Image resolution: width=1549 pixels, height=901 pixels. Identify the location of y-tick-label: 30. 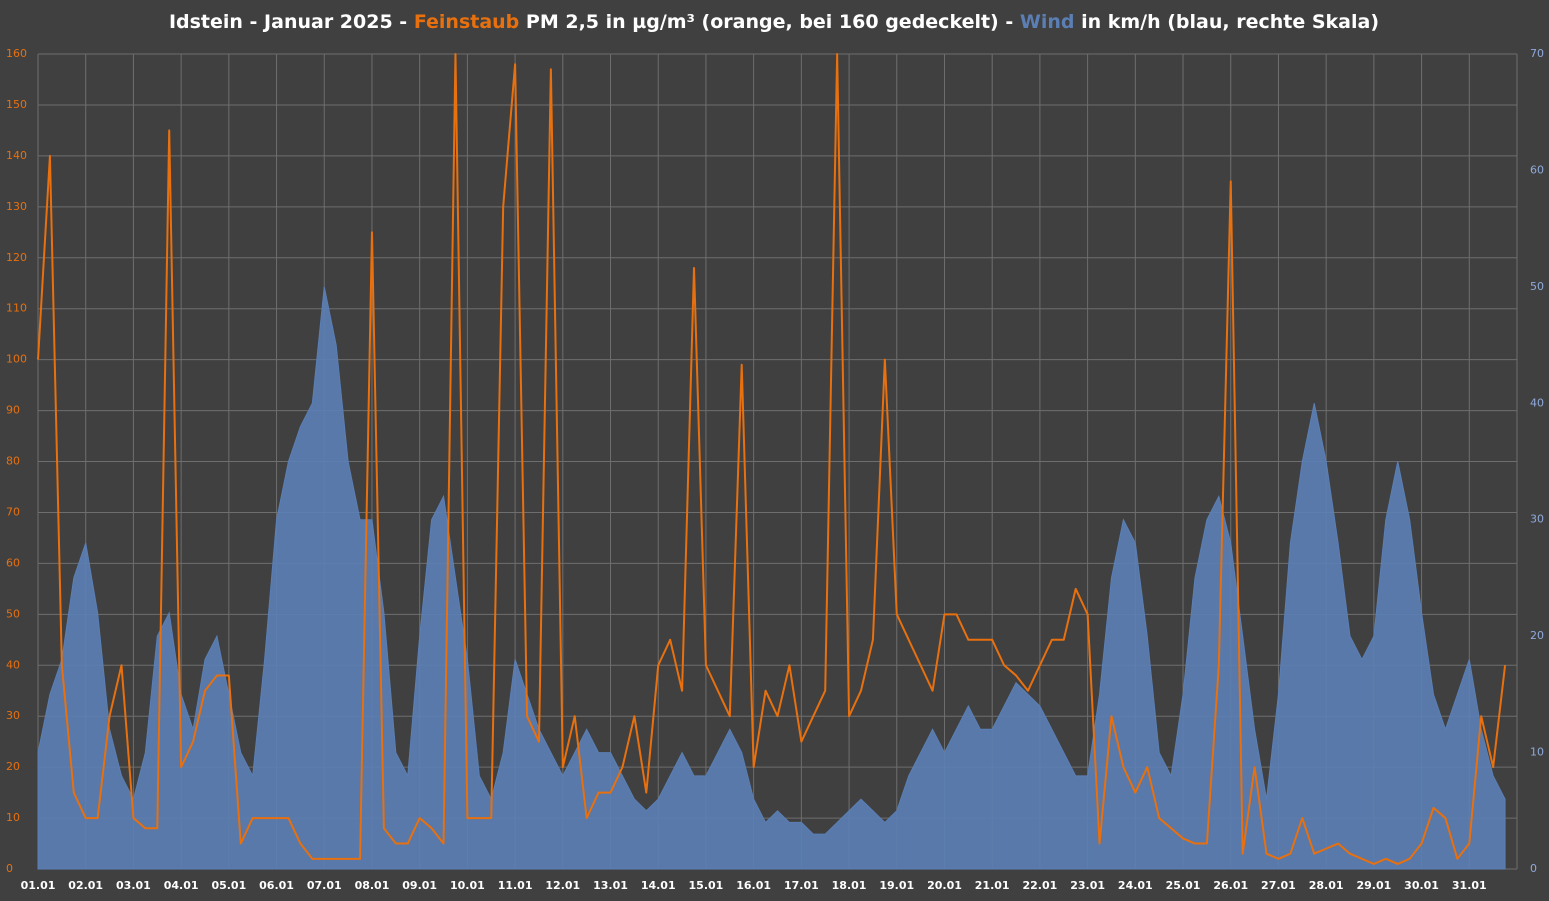
(13, 715).